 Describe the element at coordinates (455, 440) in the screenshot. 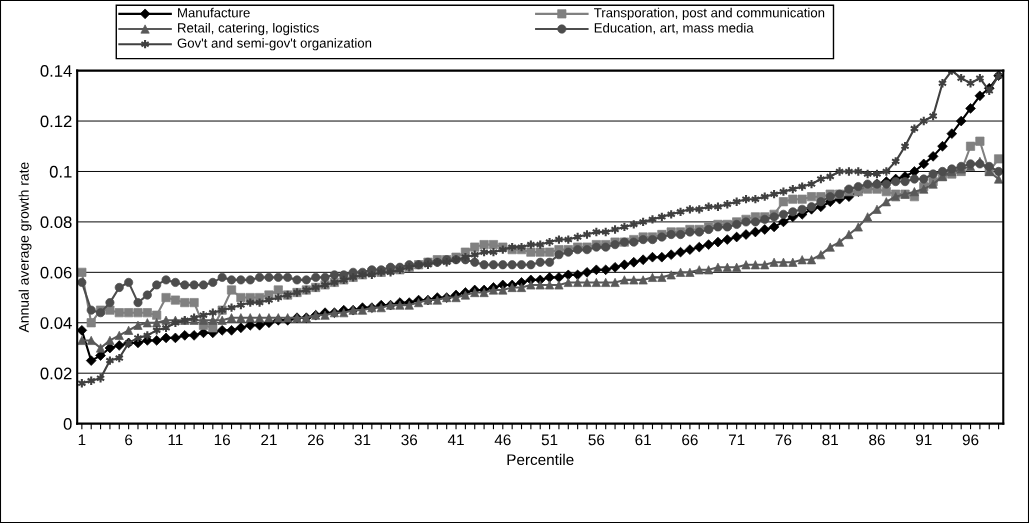

I see `x-tick-label: 41` at that location.